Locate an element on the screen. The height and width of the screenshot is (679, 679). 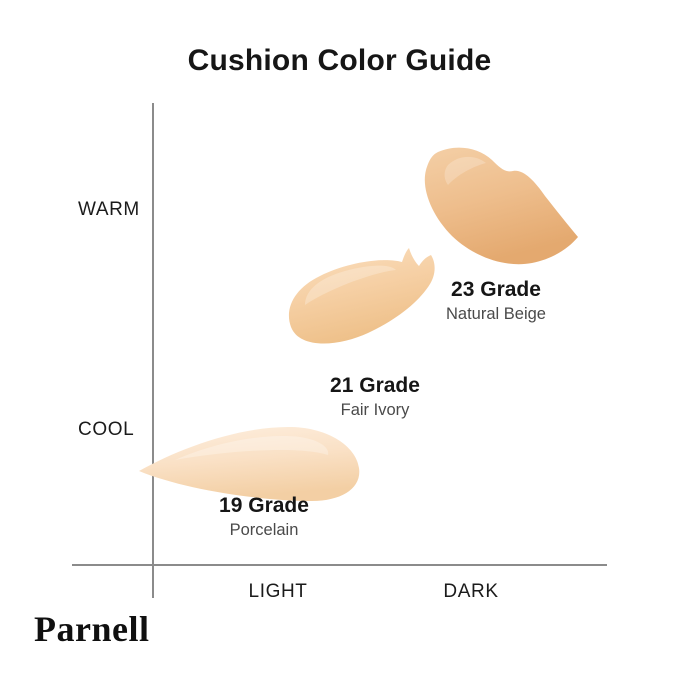
x-axis-line is located at coordinates (339, 565).